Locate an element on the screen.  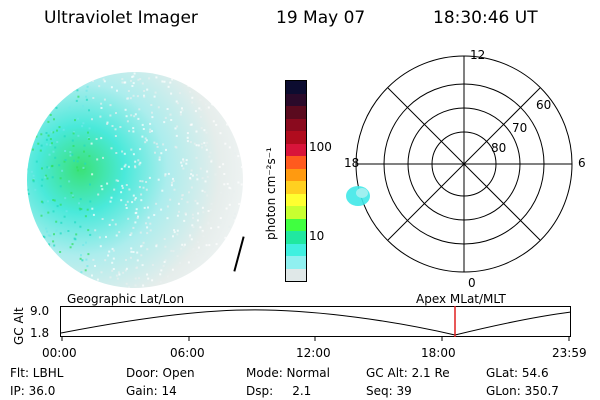
mlt-label-6: 6 is located at coordinates (582, 163).